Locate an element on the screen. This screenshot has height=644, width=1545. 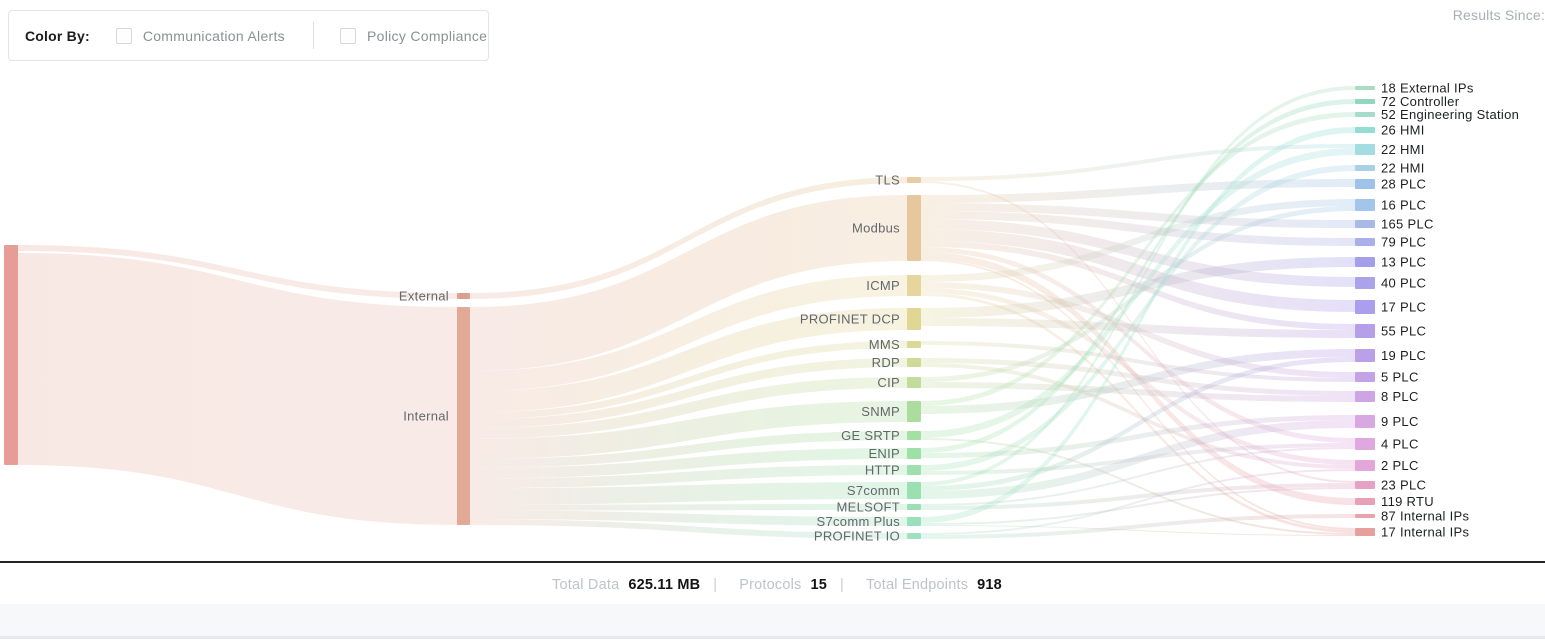
protocol-label-modbus: Modbus is located at coordinates (876, 228).